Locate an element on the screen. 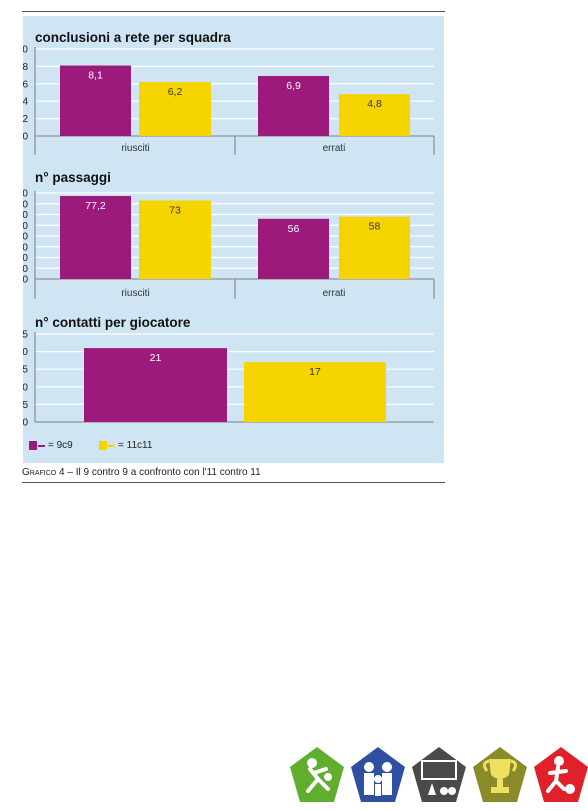  legend-dash-11c11 is located at coordinates (111, 445).